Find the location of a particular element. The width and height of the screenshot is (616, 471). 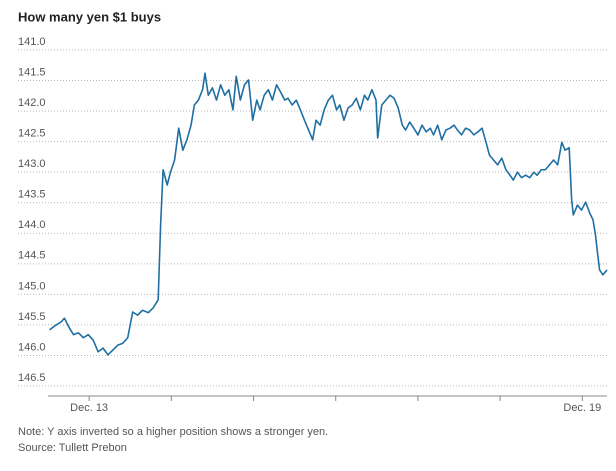

x-tick-label: Dec. 19 is located at coordinates (582, 408).